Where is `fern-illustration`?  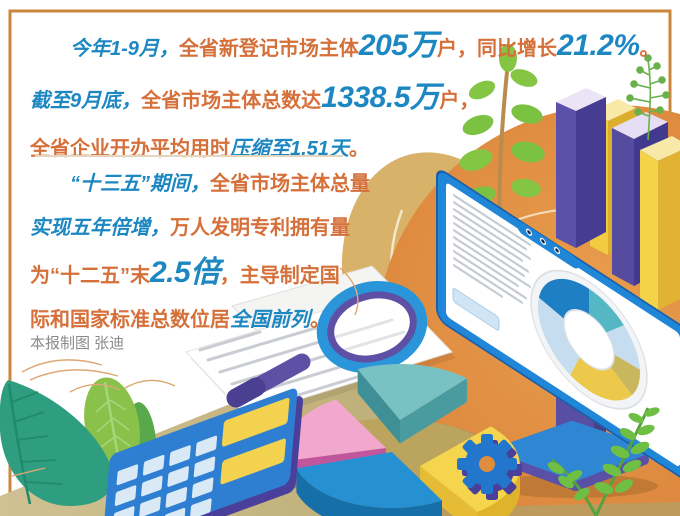
fern-illustration is located at coordinates (603, 461).